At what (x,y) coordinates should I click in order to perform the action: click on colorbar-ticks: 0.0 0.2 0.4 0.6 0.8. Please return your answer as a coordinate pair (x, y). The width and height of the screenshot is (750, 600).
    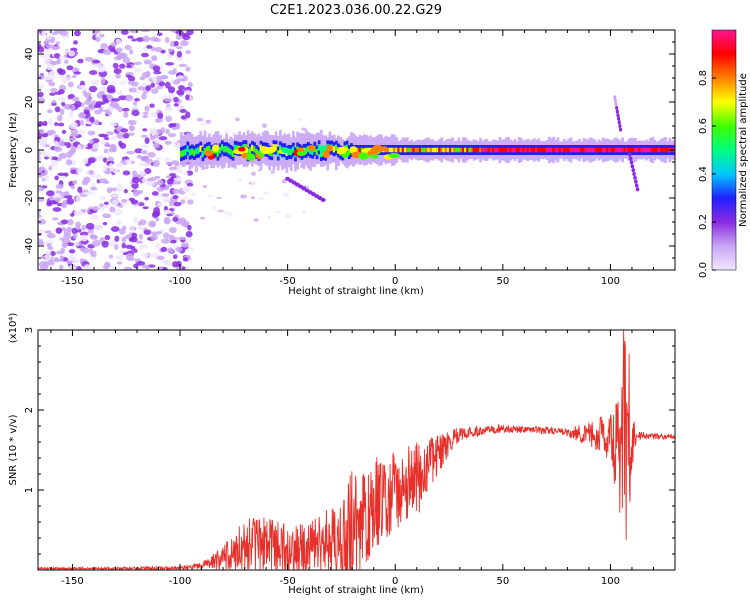
    Looking at the image, I should click on (717, 153).